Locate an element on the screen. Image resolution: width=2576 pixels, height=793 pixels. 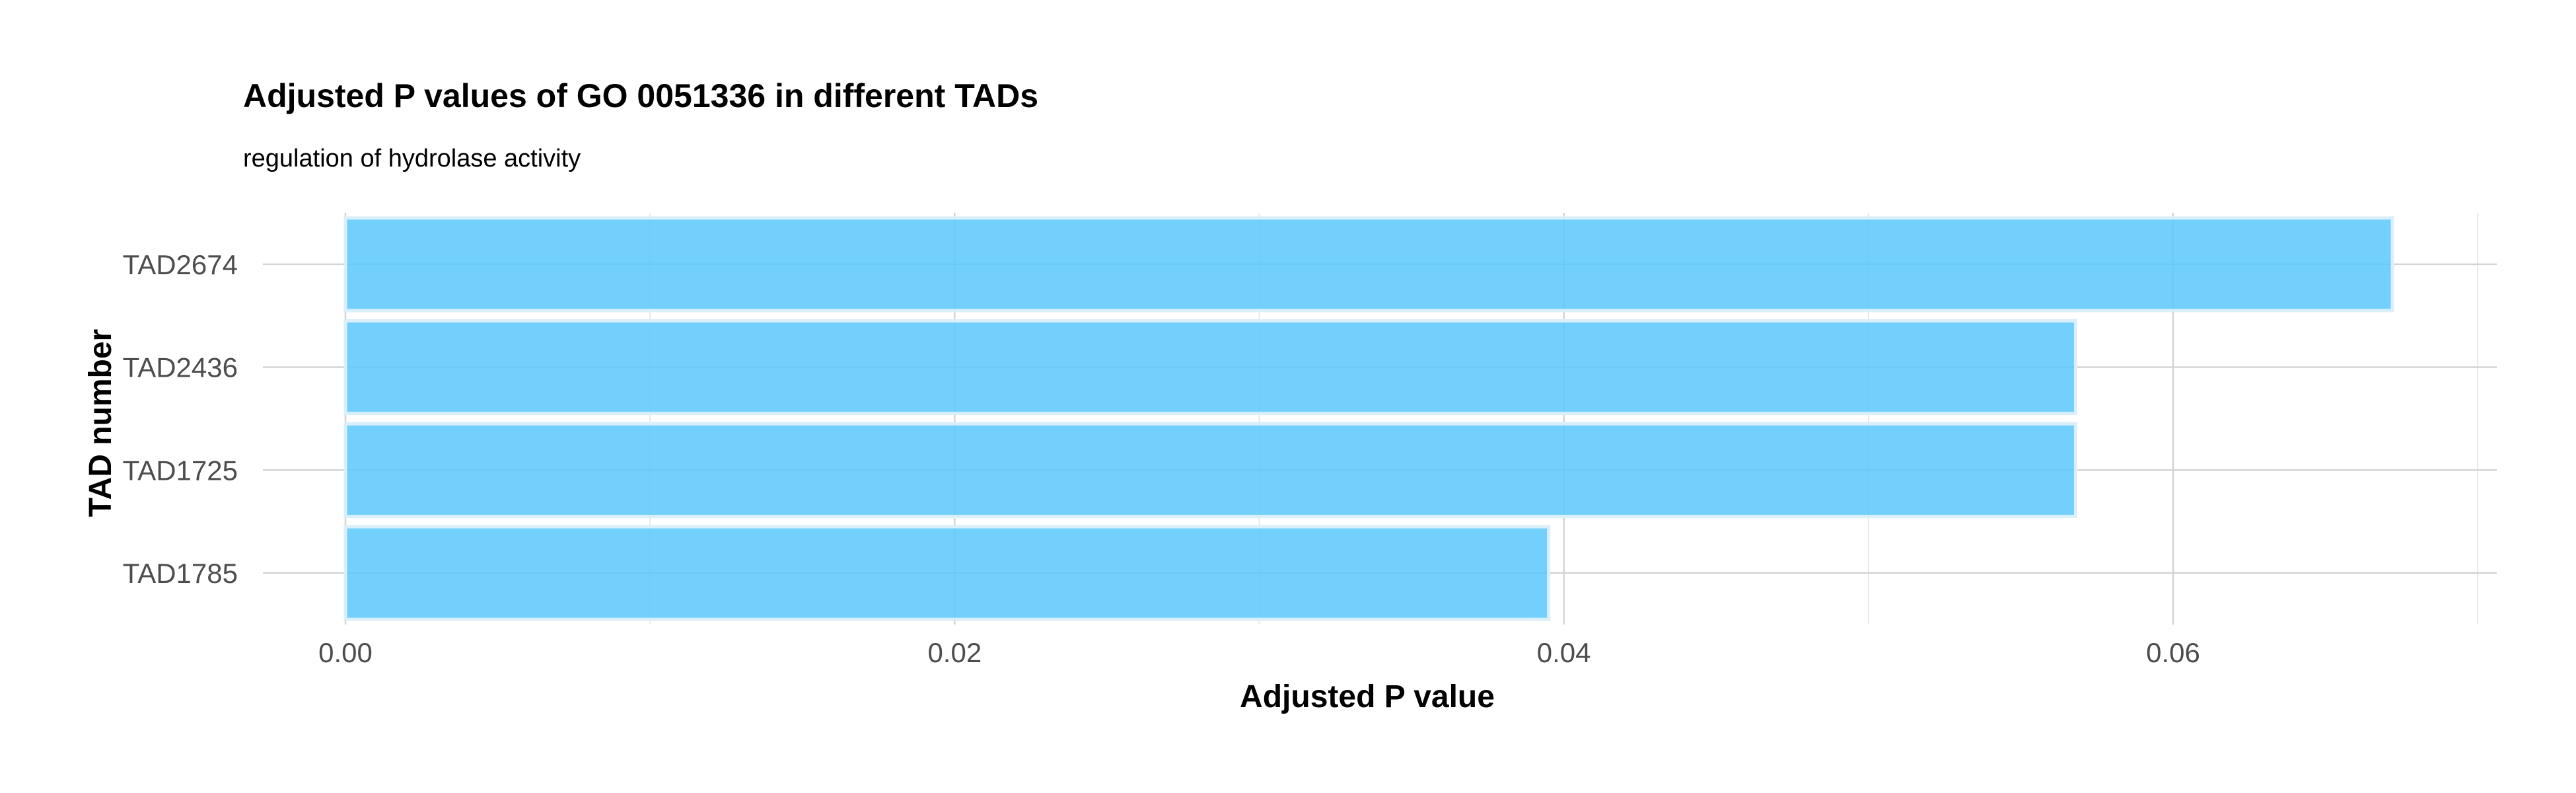
x-tick-labels: 0.00 0.02 0.04 0.06 is located at coordinates (1259, 652).